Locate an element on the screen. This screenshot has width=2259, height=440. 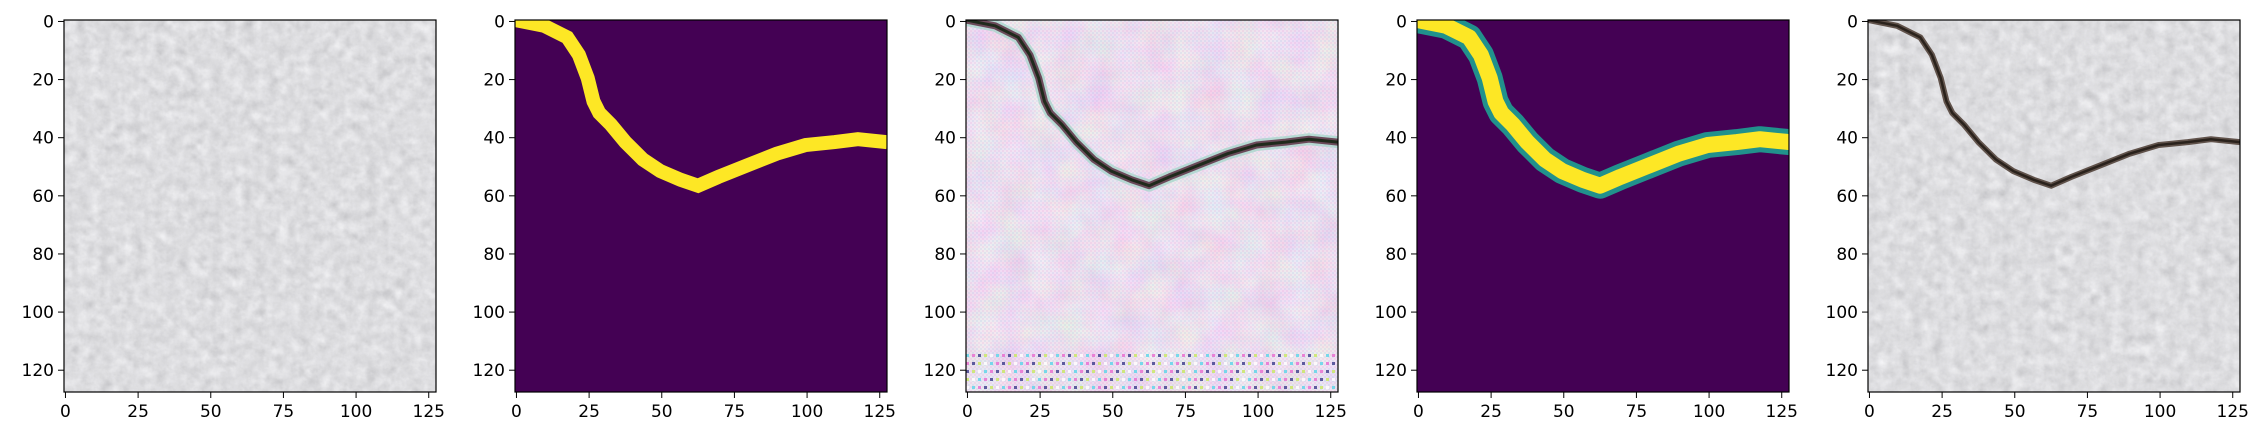
photo-gray-image is located at coordinates (250, 206).